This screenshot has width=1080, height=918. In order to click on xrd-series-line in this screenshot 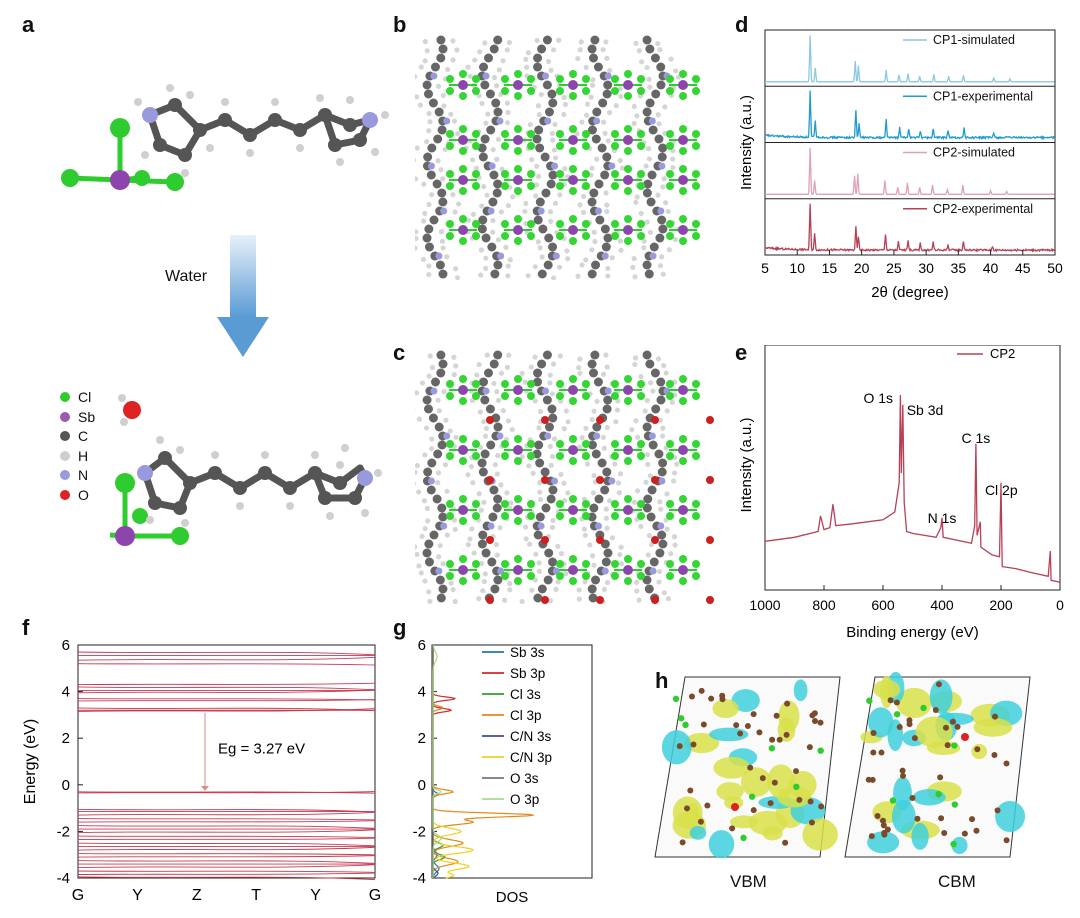, I will do `click(909, 115)`.